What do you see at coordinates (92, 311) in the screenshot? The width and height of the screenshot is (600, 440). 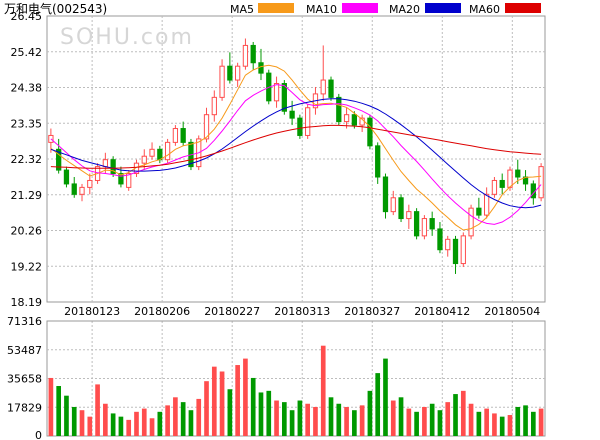 I see `date-tick-label: 20180123` at bounding box center [92, 311].